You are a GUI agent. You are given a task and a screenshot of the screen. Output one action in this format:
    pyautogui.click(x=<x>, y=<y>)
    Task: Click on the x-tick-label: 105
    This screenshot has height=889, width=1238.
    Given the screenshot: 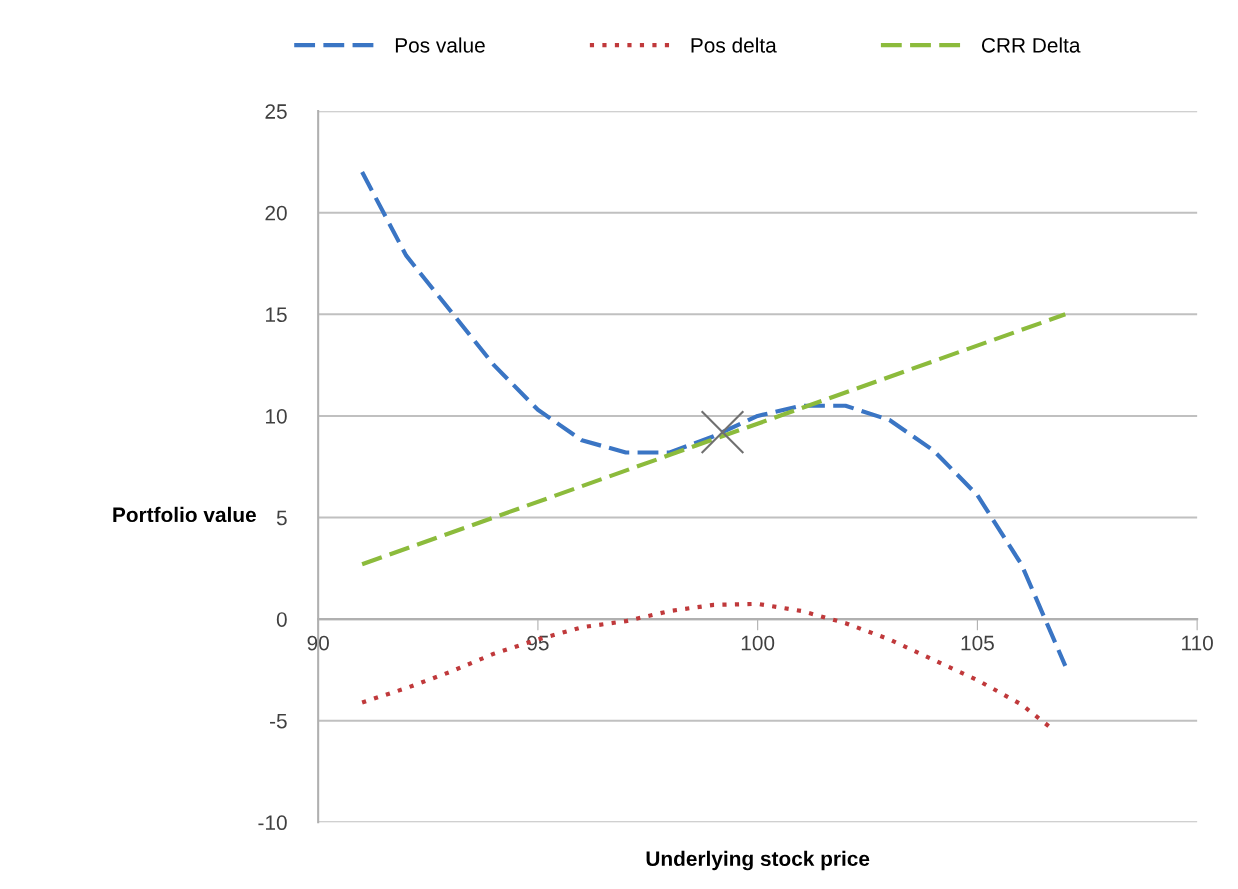 What is the action you would take?
    pyautogui.click(x=977, y=643)
    